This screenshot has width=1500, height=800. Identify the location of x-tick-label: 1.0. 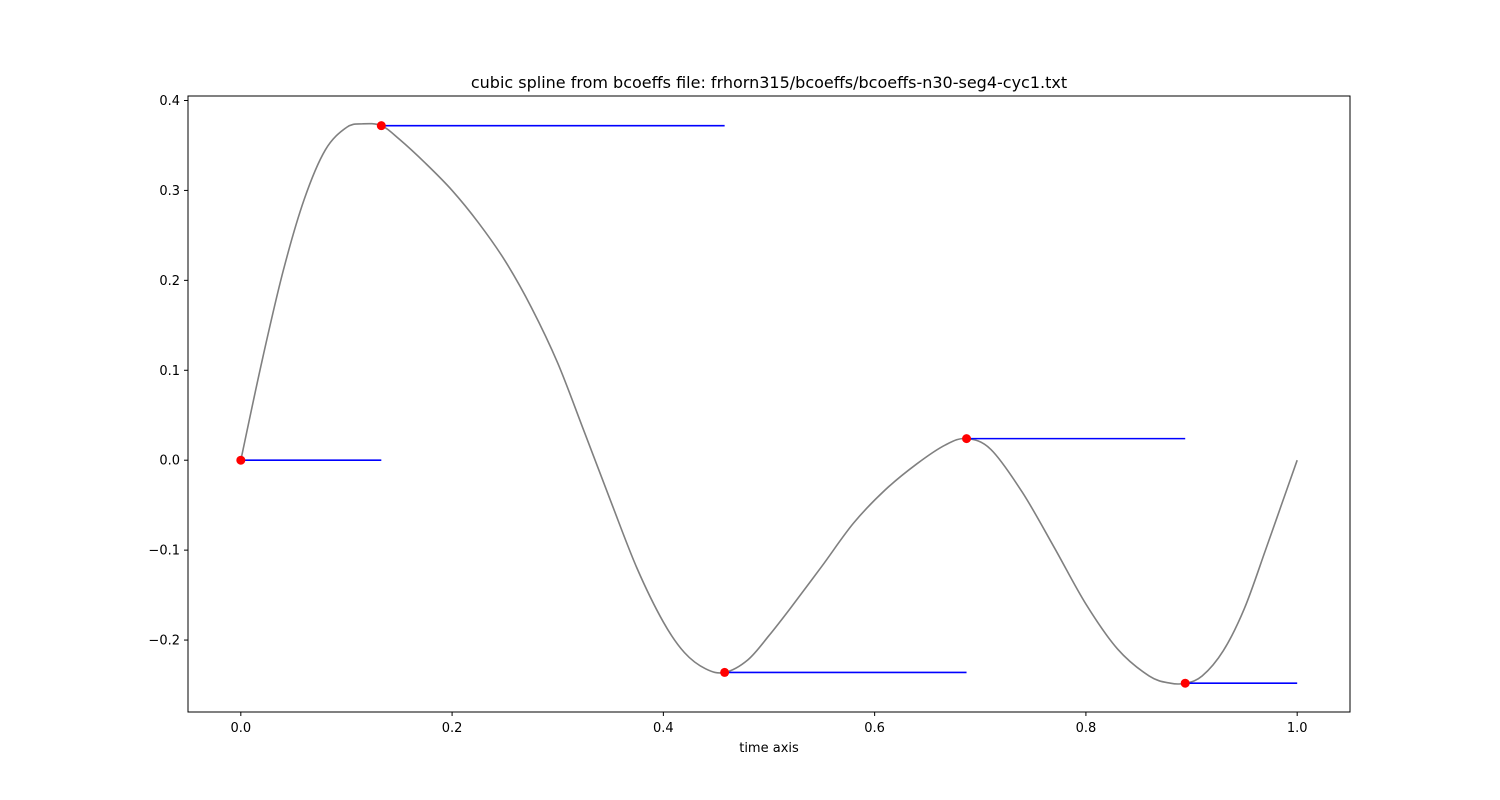
(1297, 728).